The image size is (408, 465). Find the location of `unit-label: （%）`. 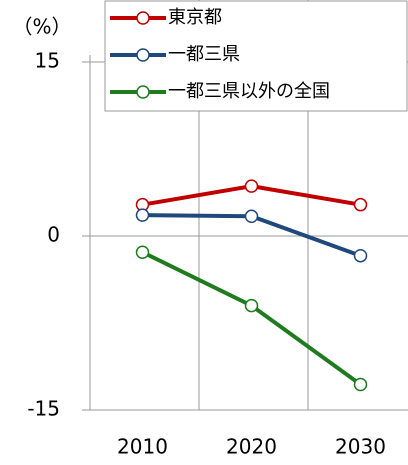

unit-label: （%） is located at coordinates (41, 27).